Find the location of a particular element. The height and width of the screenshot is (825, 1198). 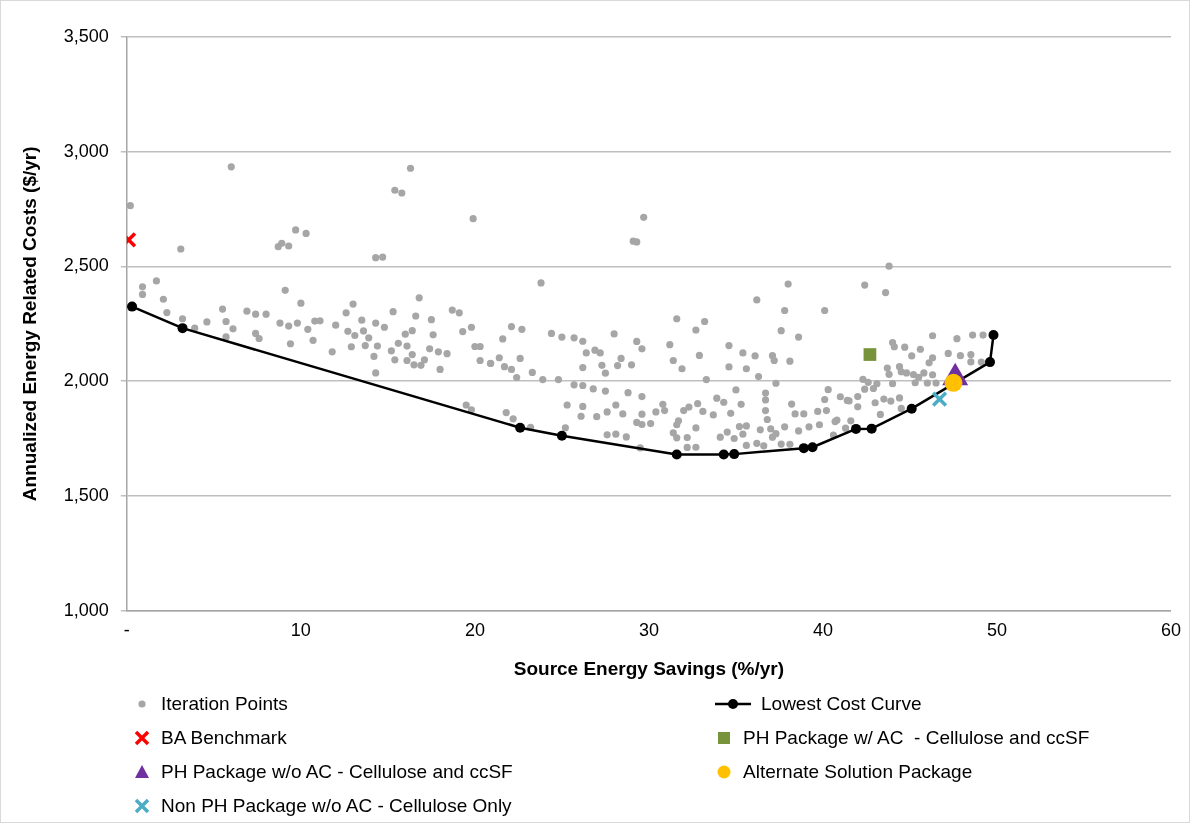

y-tick-label: 1,000 is located at coordinates (86, 609).